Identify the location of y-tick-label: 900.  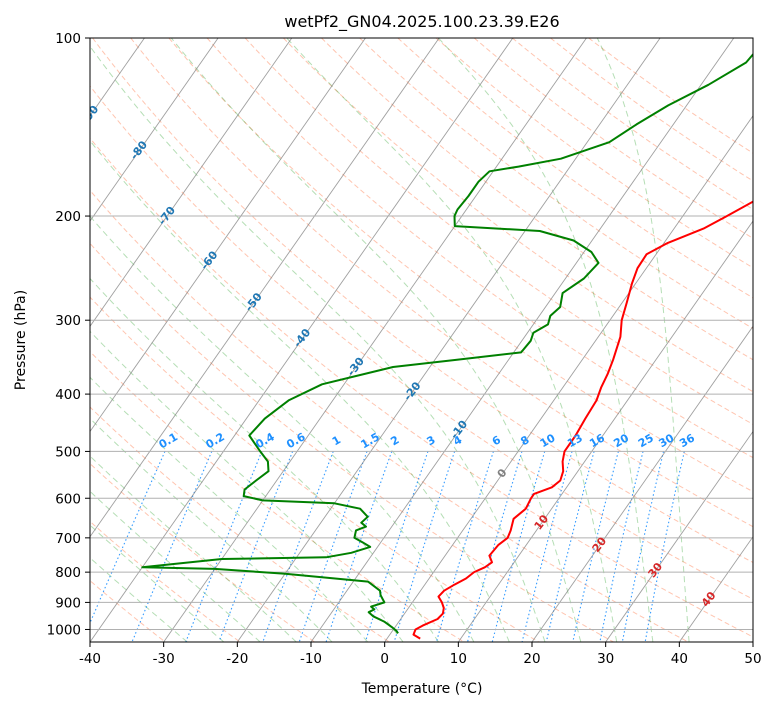
(68, 603).